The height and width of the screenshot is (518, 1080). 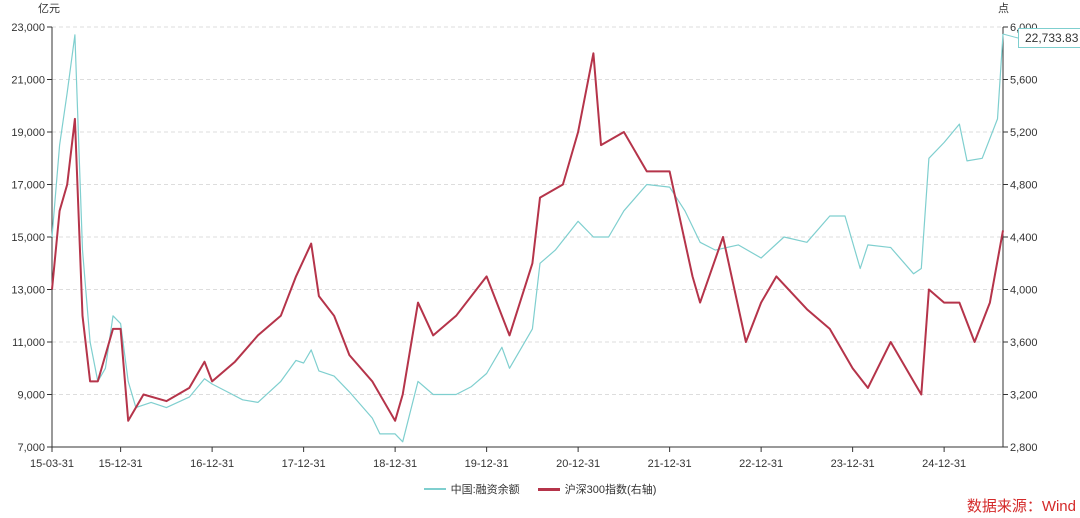 What do you see at coordinates (578, 464) in the screenshot?
I see `x-tick-label: 20-12-31` at bounding box center [578, 464].